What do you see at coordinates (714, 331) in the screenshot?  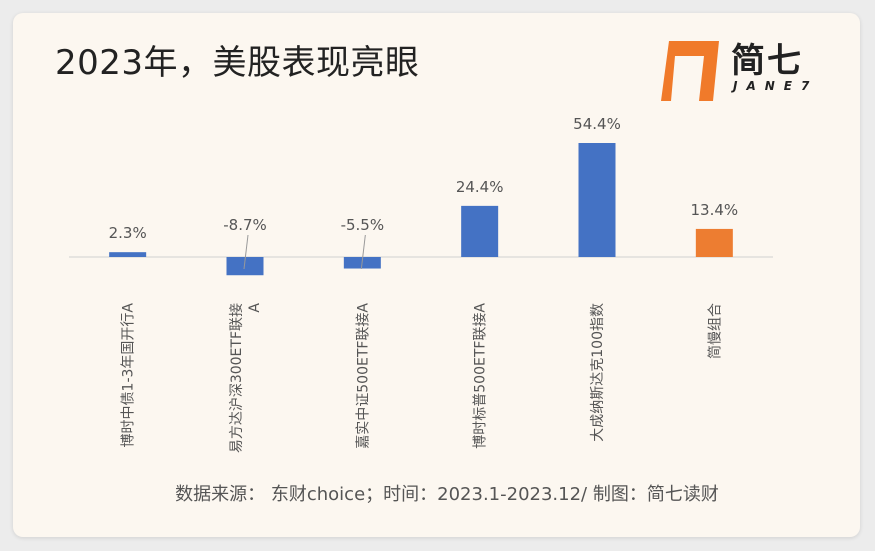 I see `category-label: 简慢组合` at bounding box center [714, 331].